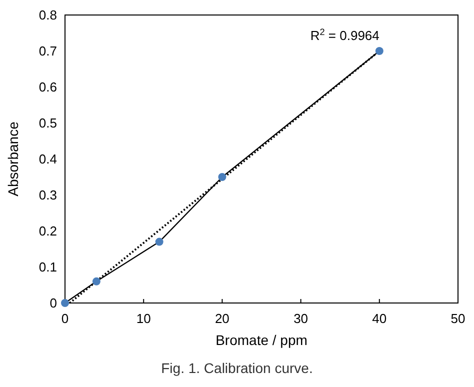 The image size is (474, 387). I want to click on y-tick-label: 0, so click(53, 303).